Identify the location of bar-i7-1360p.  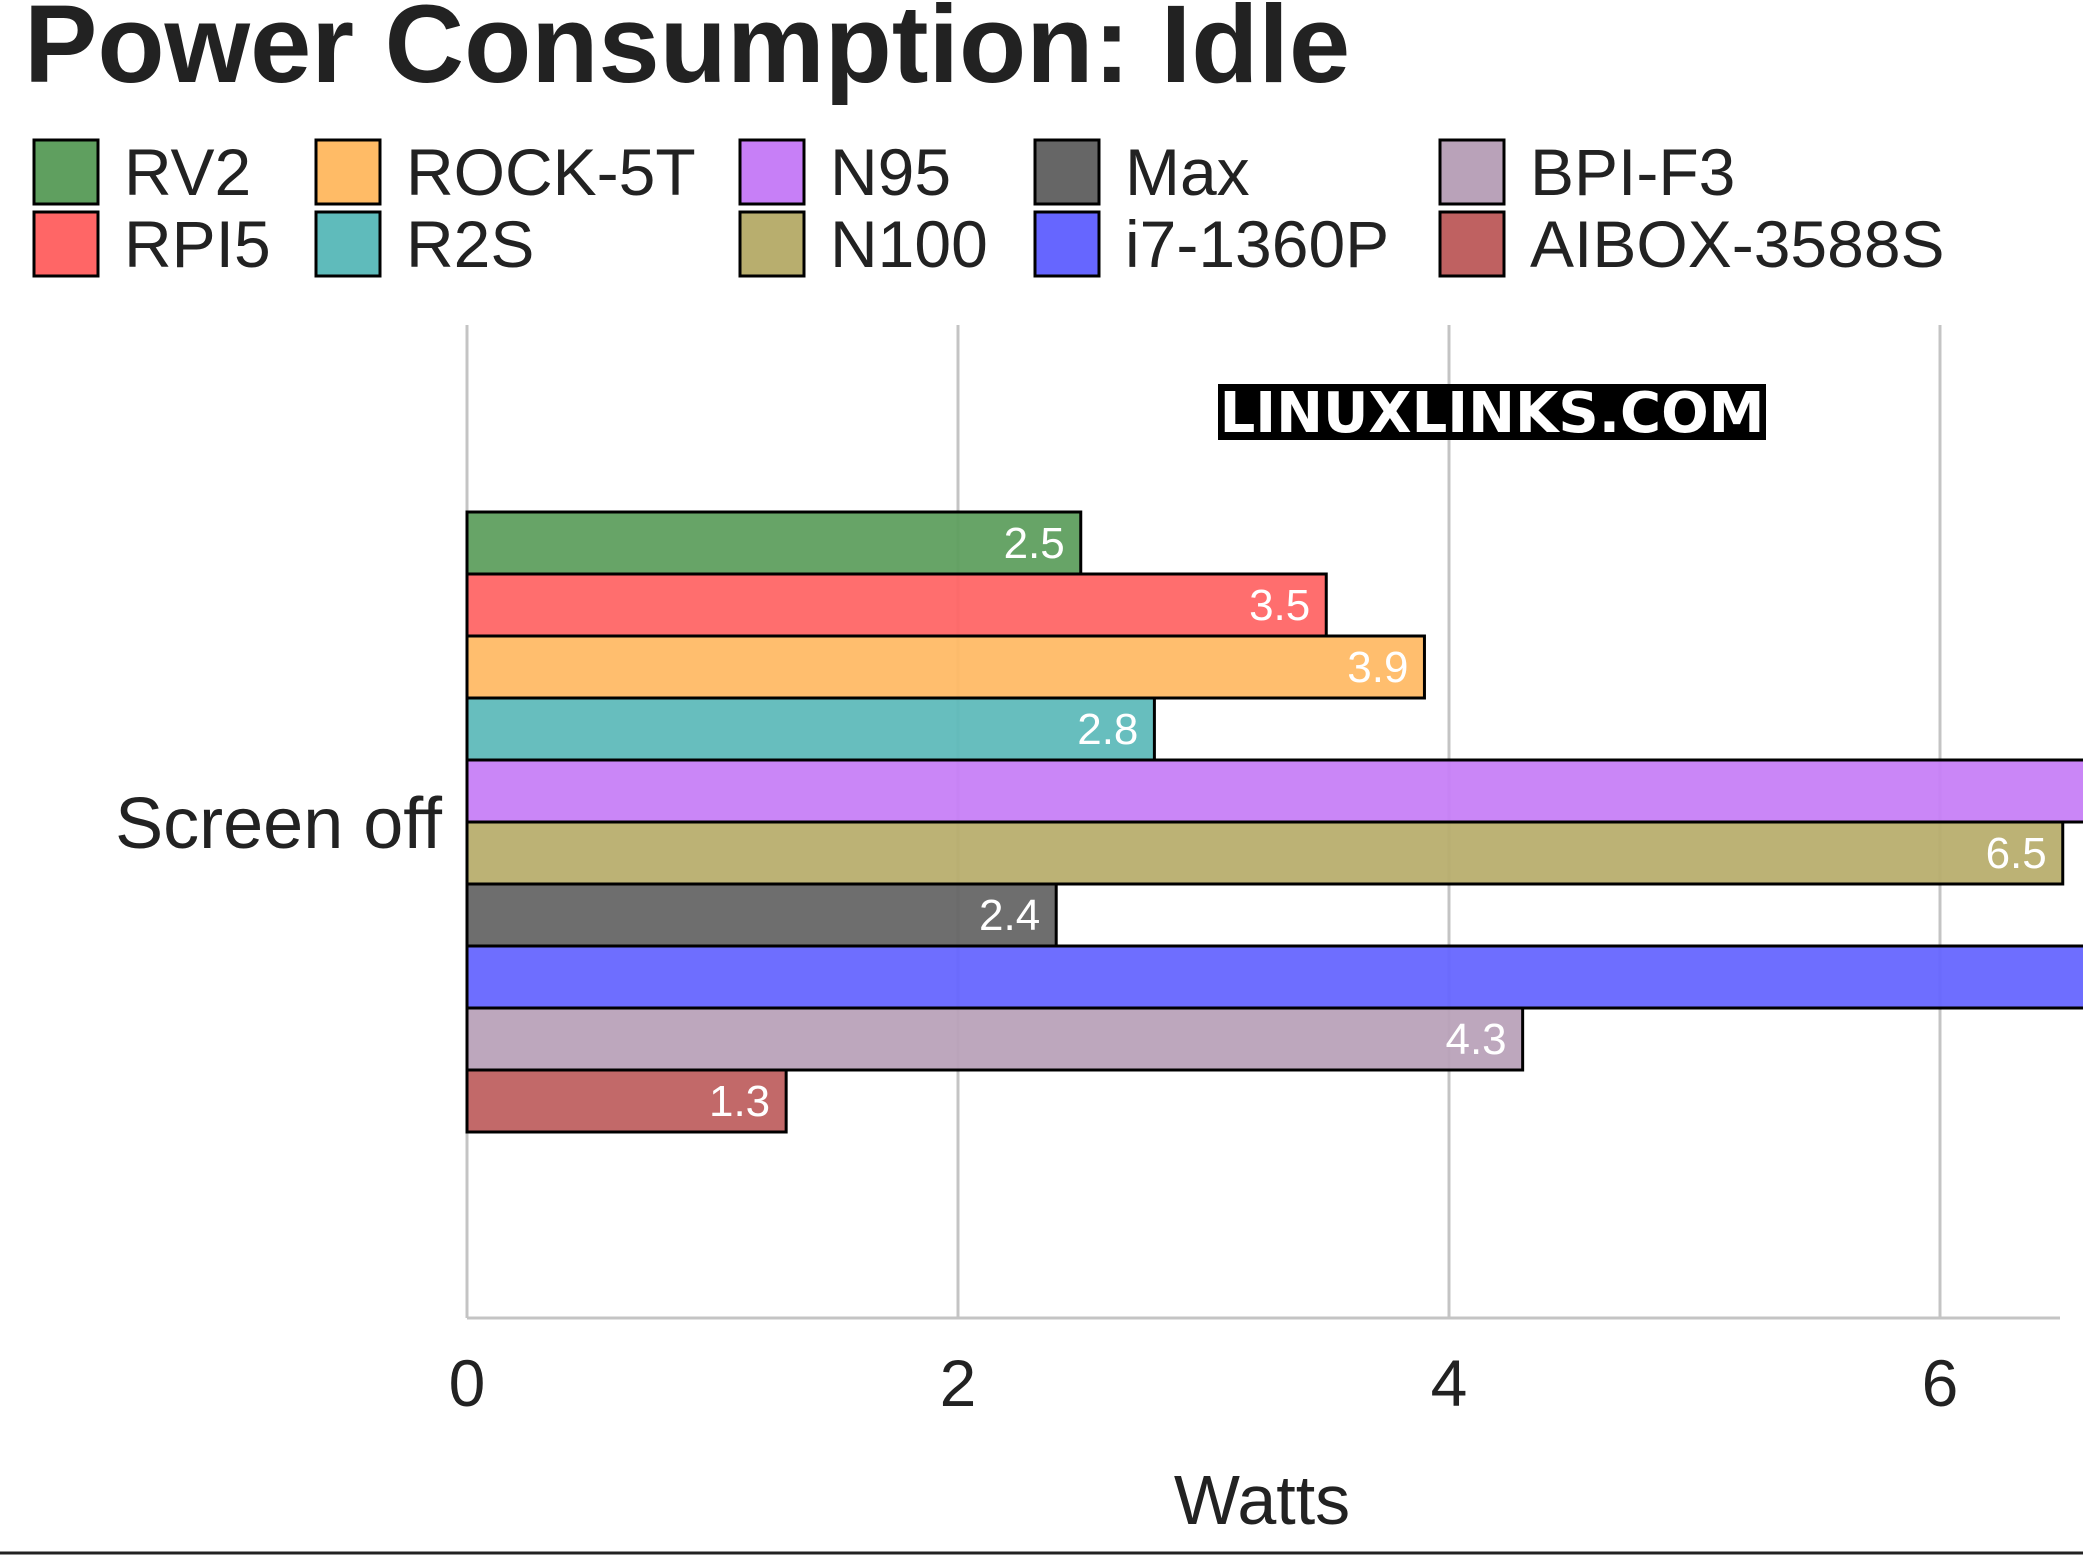
(1274, 977).